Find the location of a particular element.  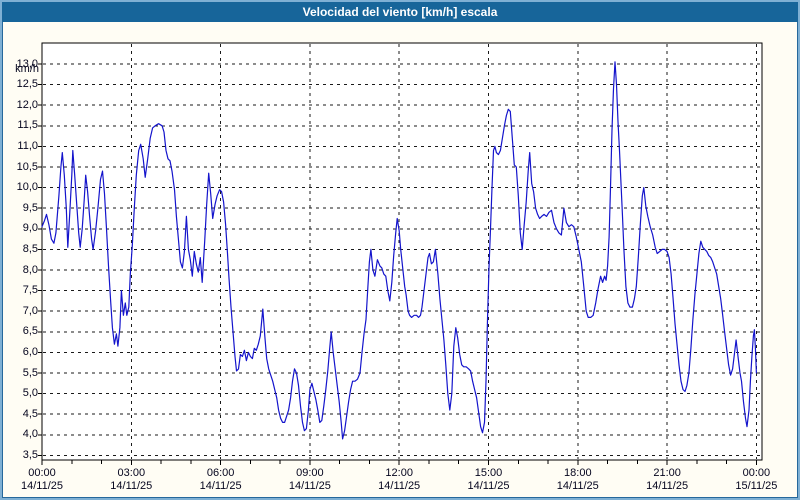

x-tick-label: 03:00 14/11/25 is located at coordinates (131, 480).